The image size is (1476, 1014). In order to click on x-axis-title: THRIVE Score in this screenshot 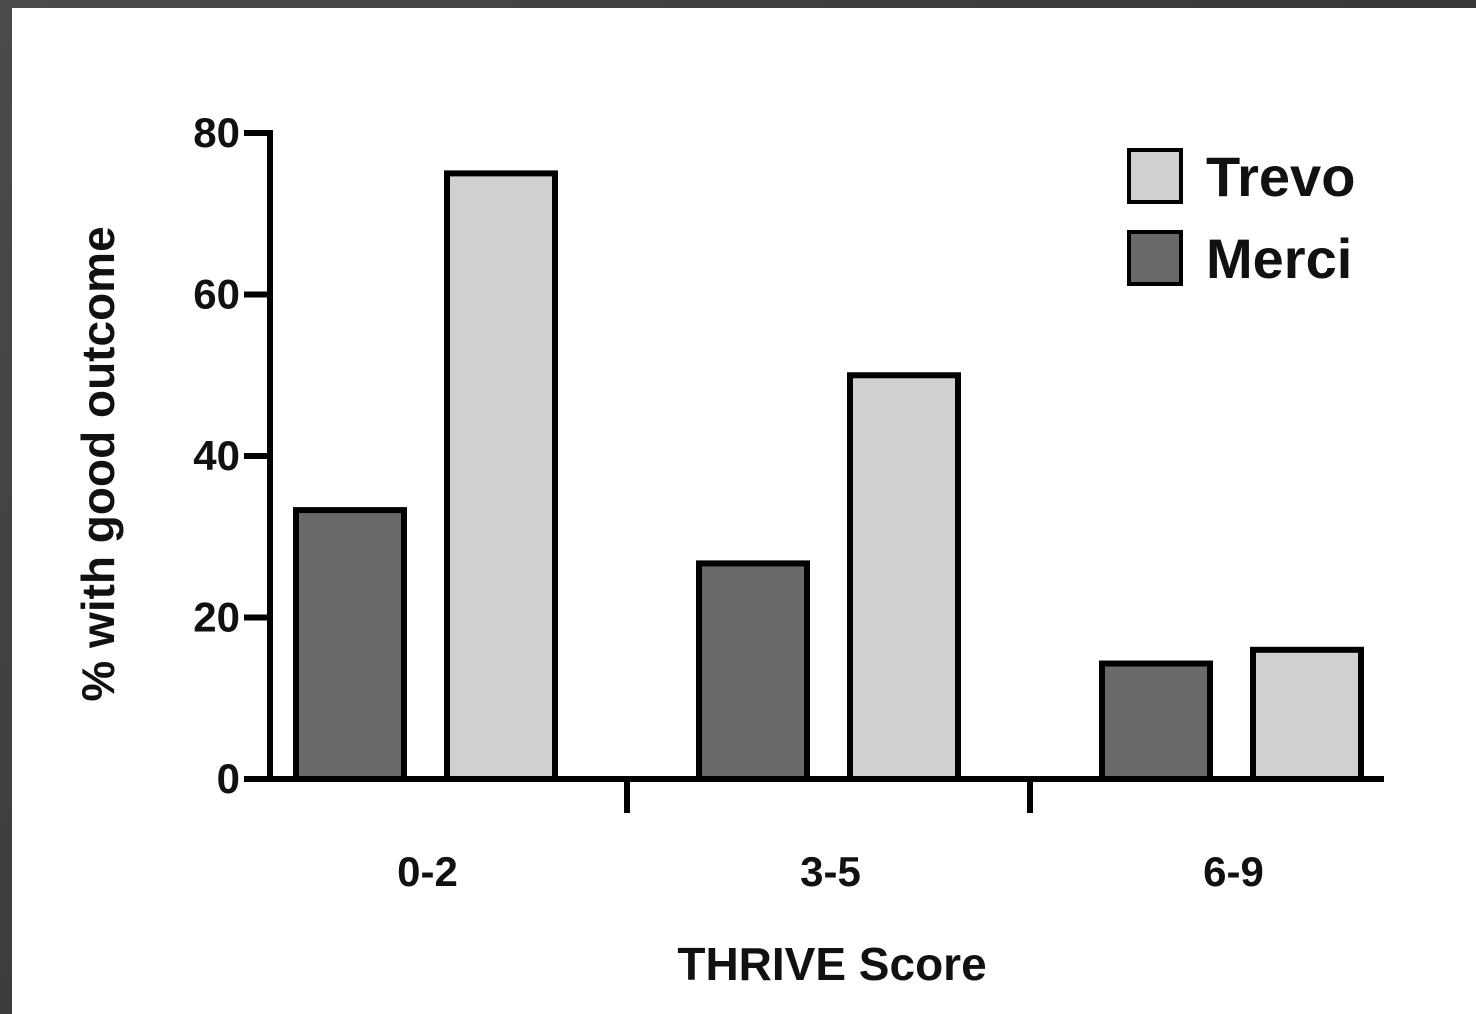, I will do `click(831, 964)`.